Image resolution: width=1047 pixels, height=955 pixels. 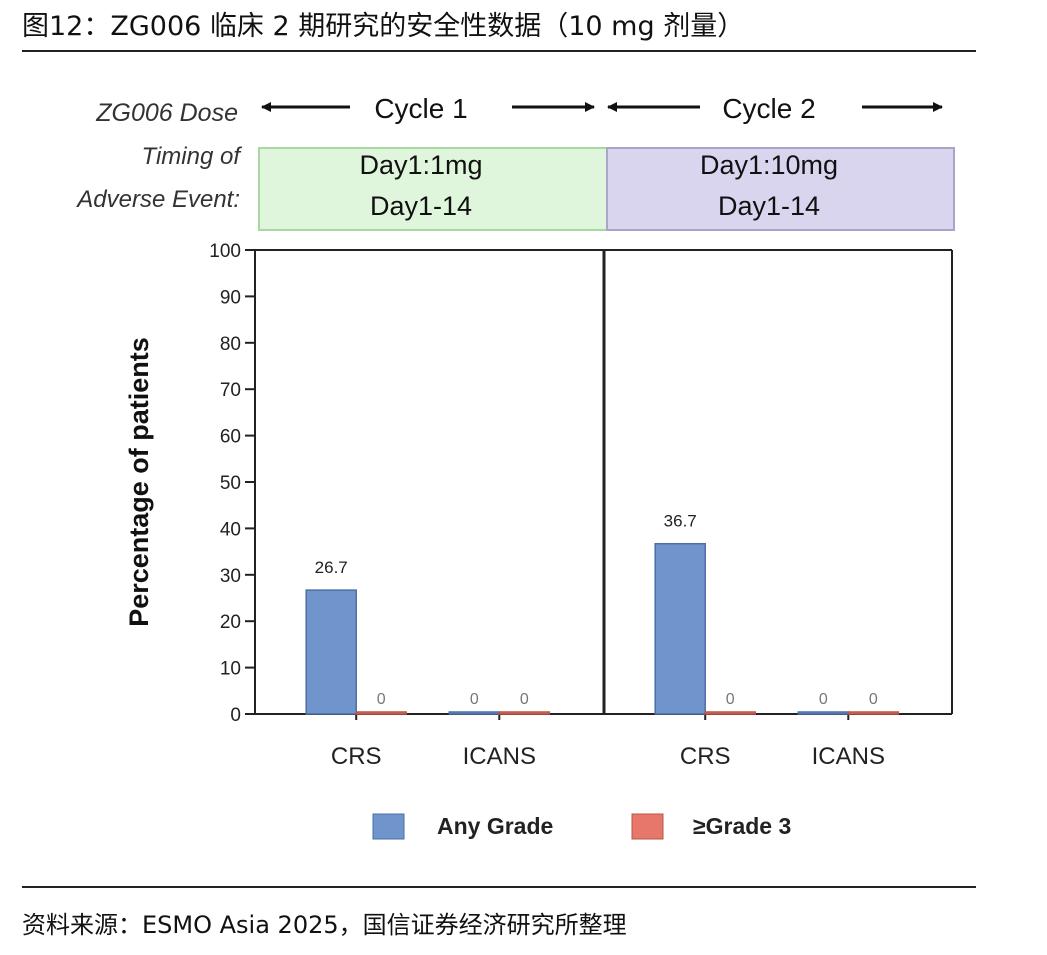 What do you see at coordinates (230, 390) in the screenshot?
I see `y-tick-label: 70` at bounding box center [230, 390].